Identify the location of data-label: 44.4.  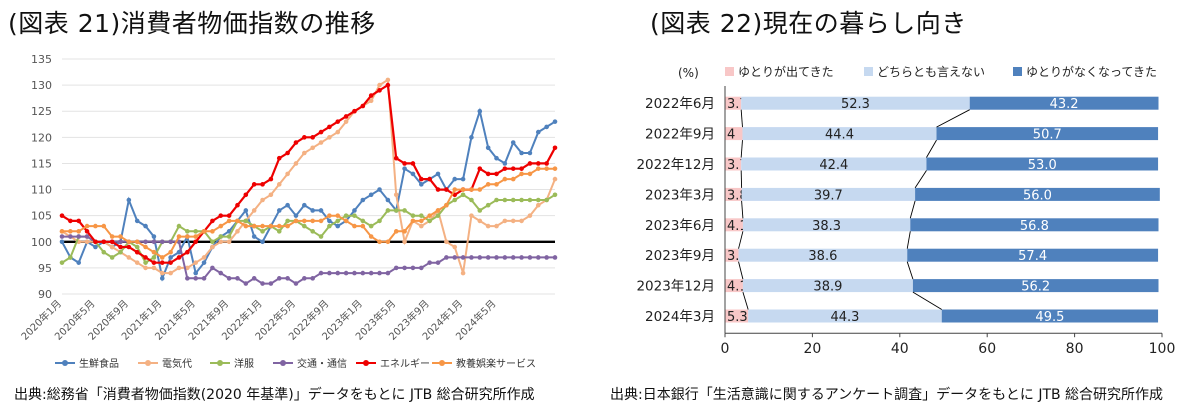
(839, 135).